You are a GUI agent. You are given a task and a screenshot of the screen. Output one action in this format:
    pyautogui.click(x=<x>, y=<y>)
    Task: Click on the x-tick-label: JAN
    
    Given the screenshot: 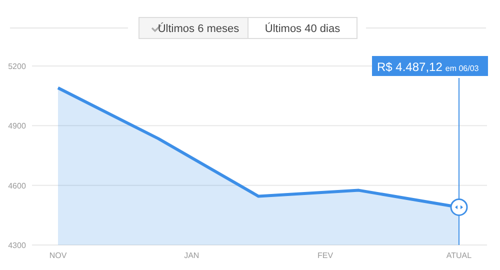 What is the action you would take?
    pyautogui.click(x=192, y=255)
    